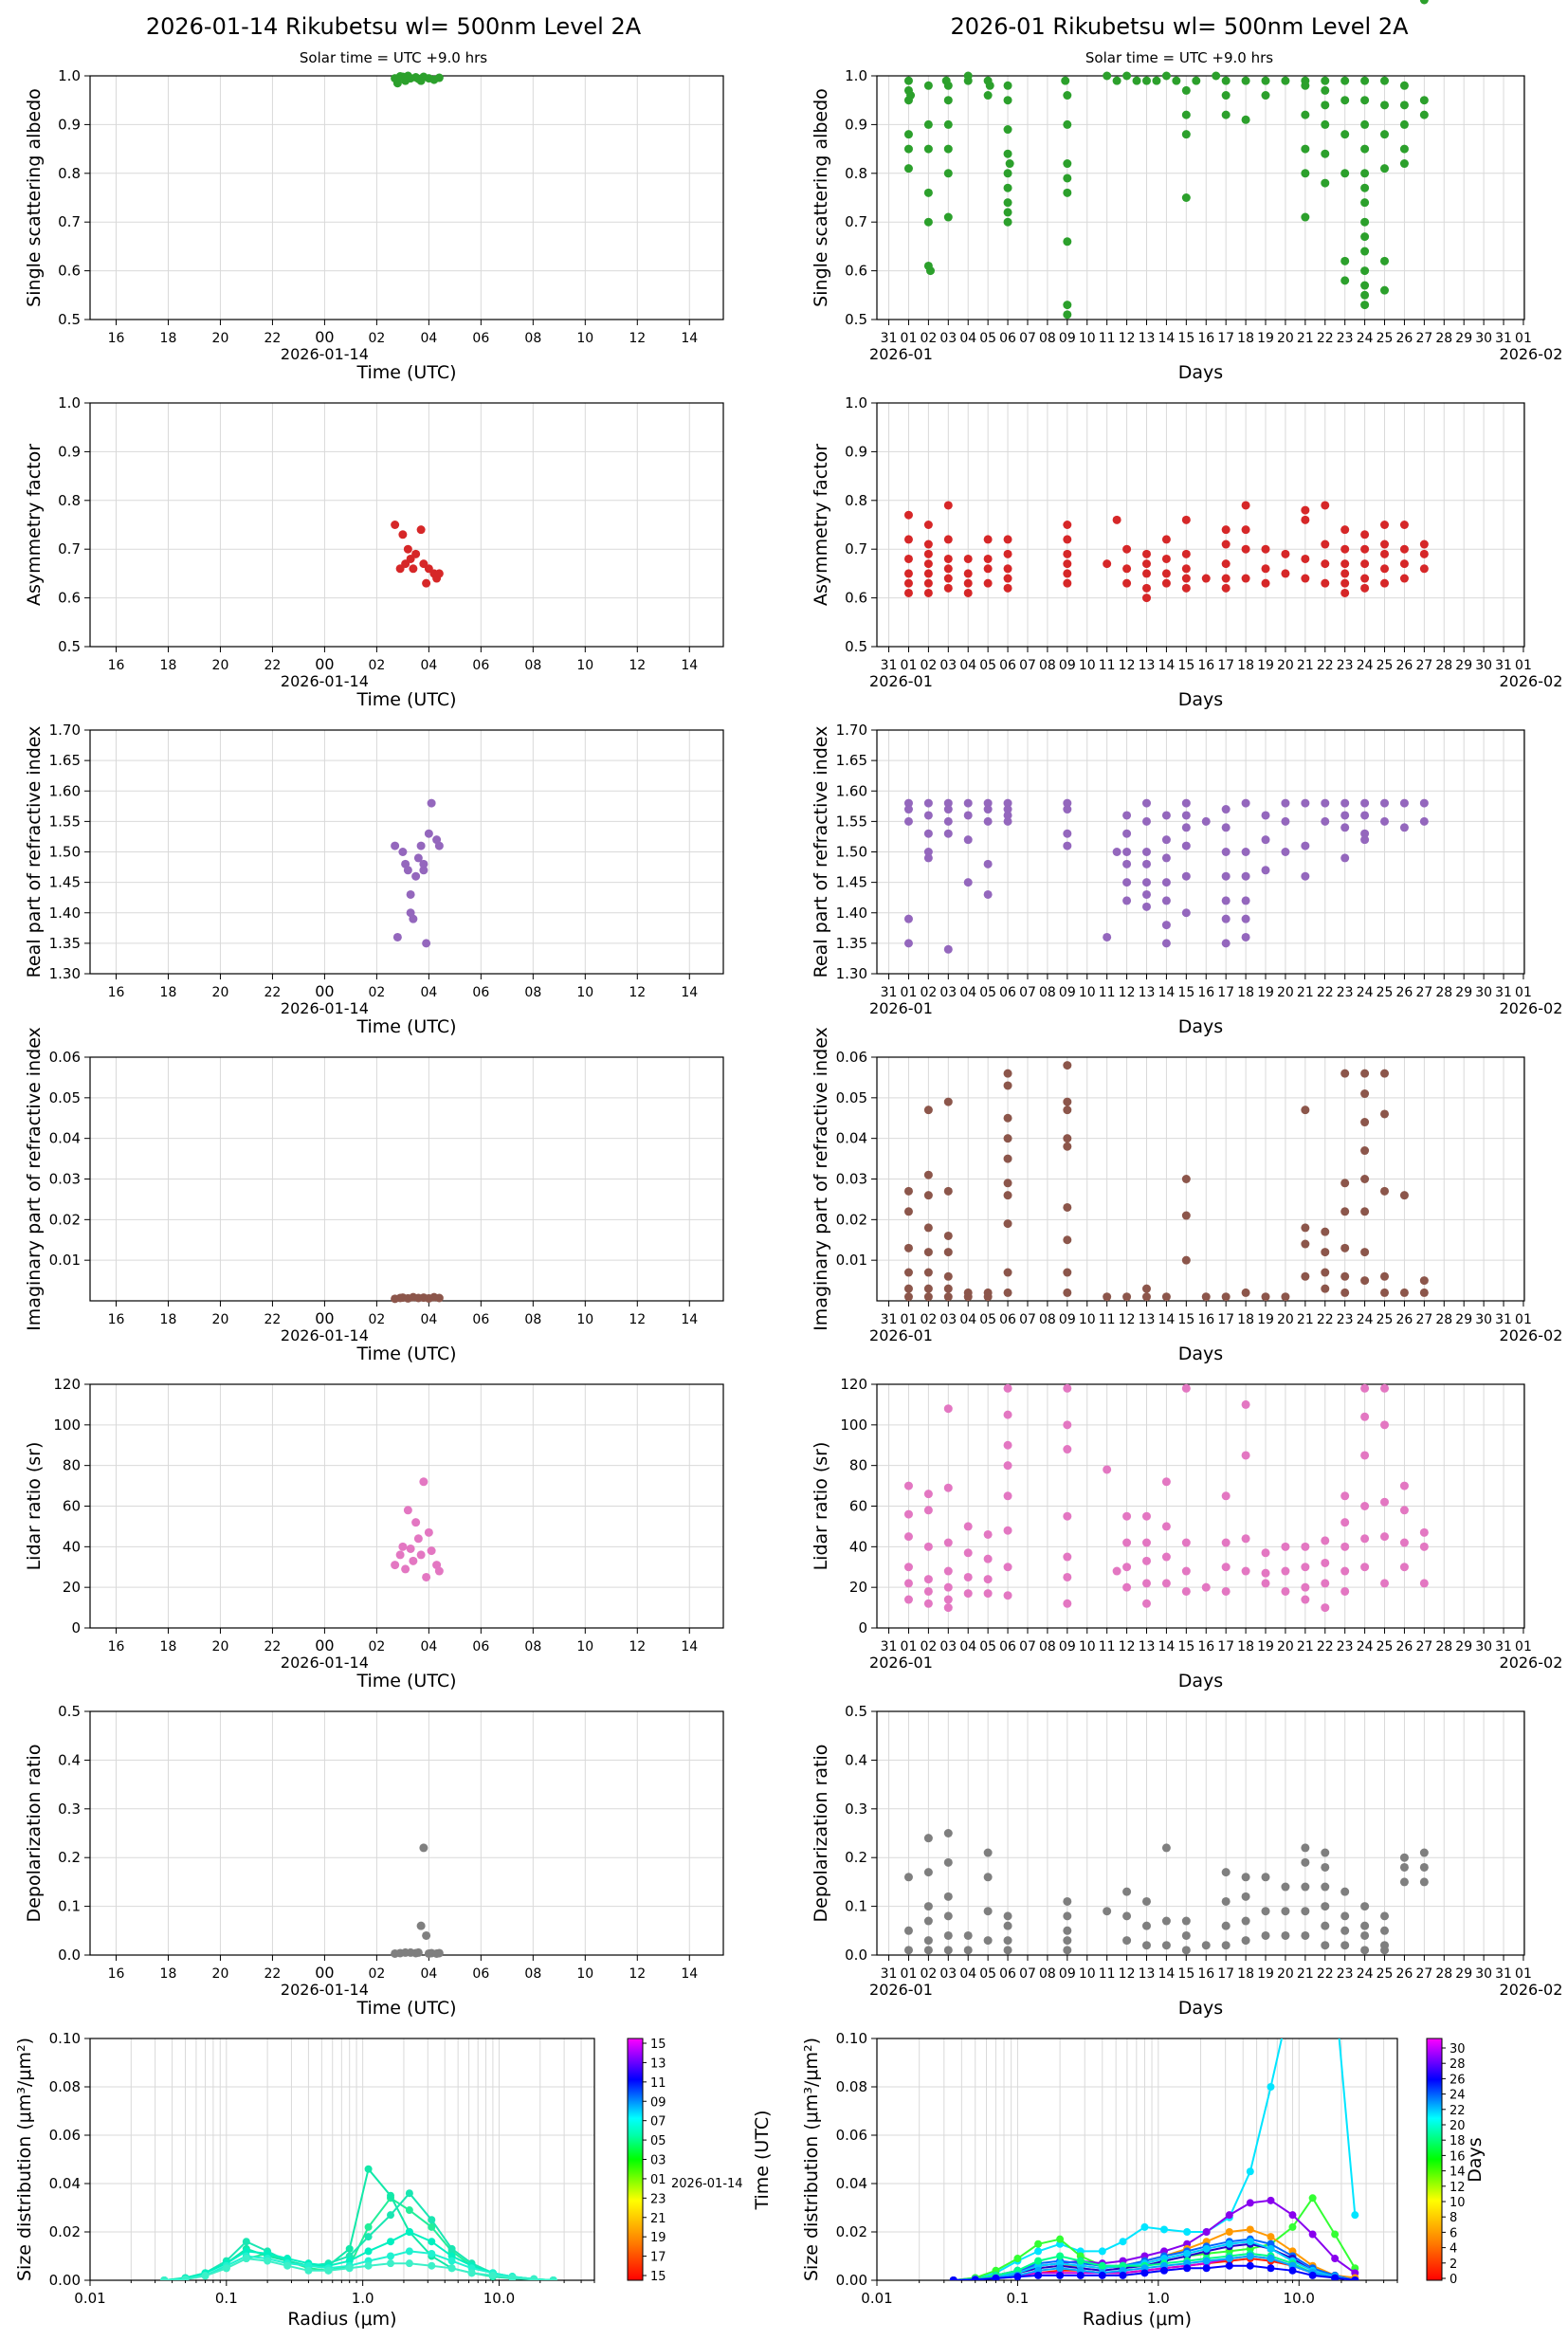 The width and height of the screenshot is (1568, 2340). I want to click on size_monthly-grid, so click(1137, 2159).